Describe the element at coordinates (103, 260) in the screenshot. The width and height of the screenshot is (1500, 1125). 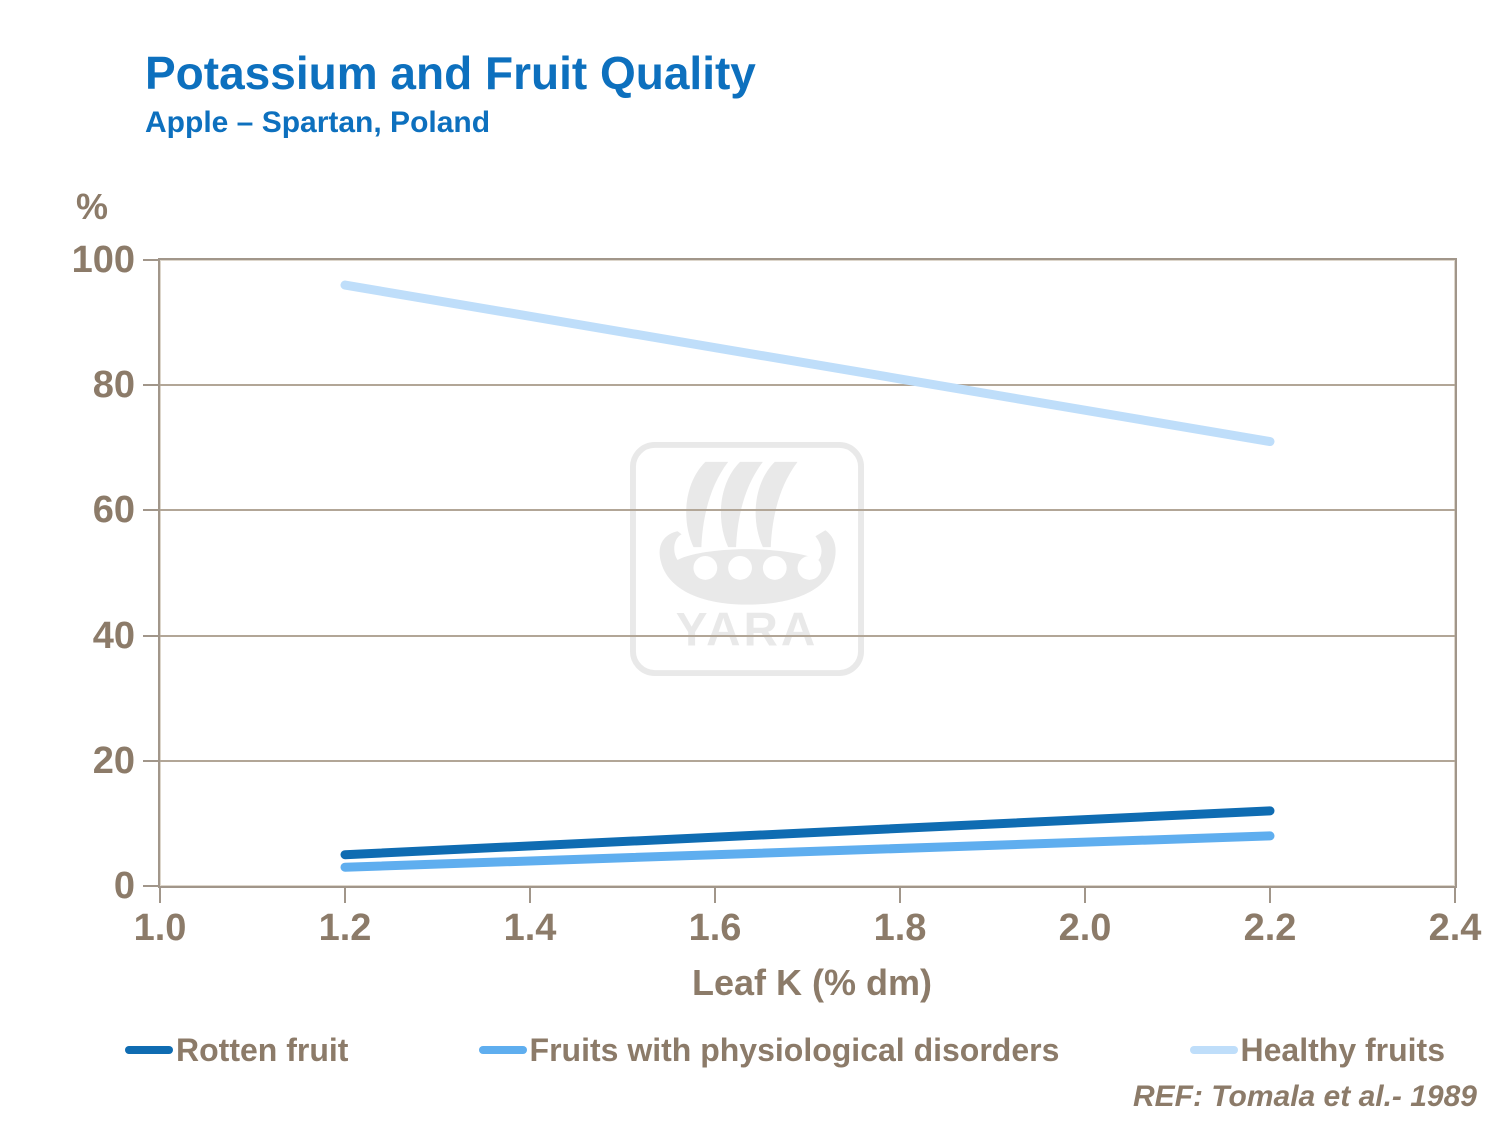
I see `y-tick-label: 100` at that location.